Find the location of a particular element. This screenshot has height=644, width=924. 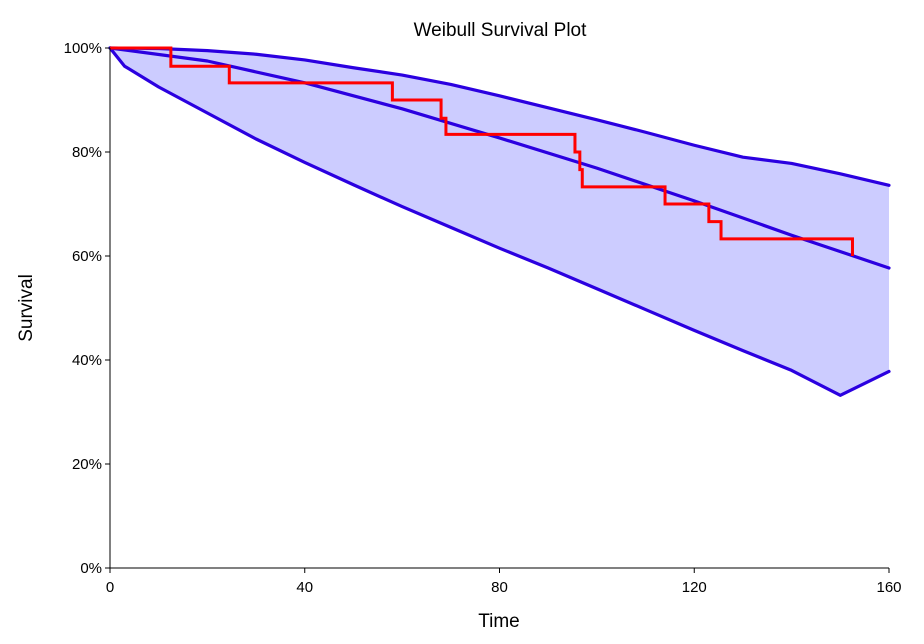

x-tick-label: 120 is located at coordinates (694, 587).